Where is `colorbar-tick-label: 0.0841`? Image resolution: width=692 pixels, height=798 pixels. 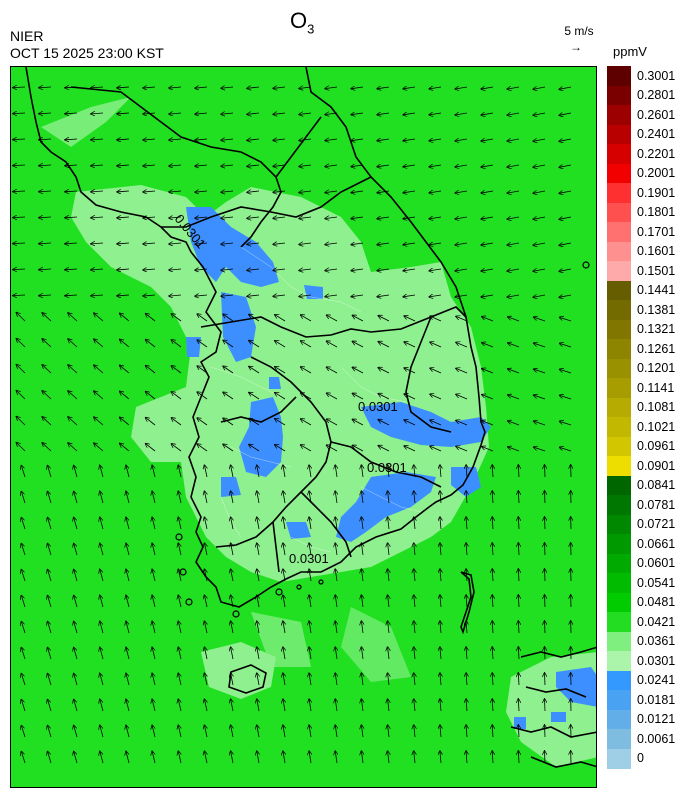
colorbar-tick-label: 0.0841 is located at coordinates (656, 485).